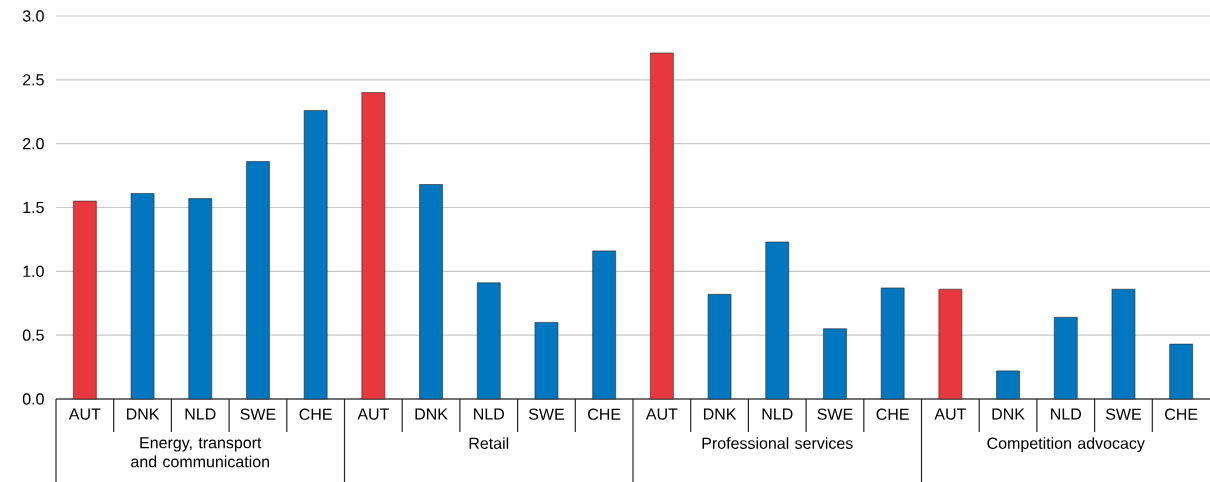 The image size is (1210, 482). Describe the element at coordinates (33, 399) in the screenshot. I see `y-tick-label: 0.0` at that location.